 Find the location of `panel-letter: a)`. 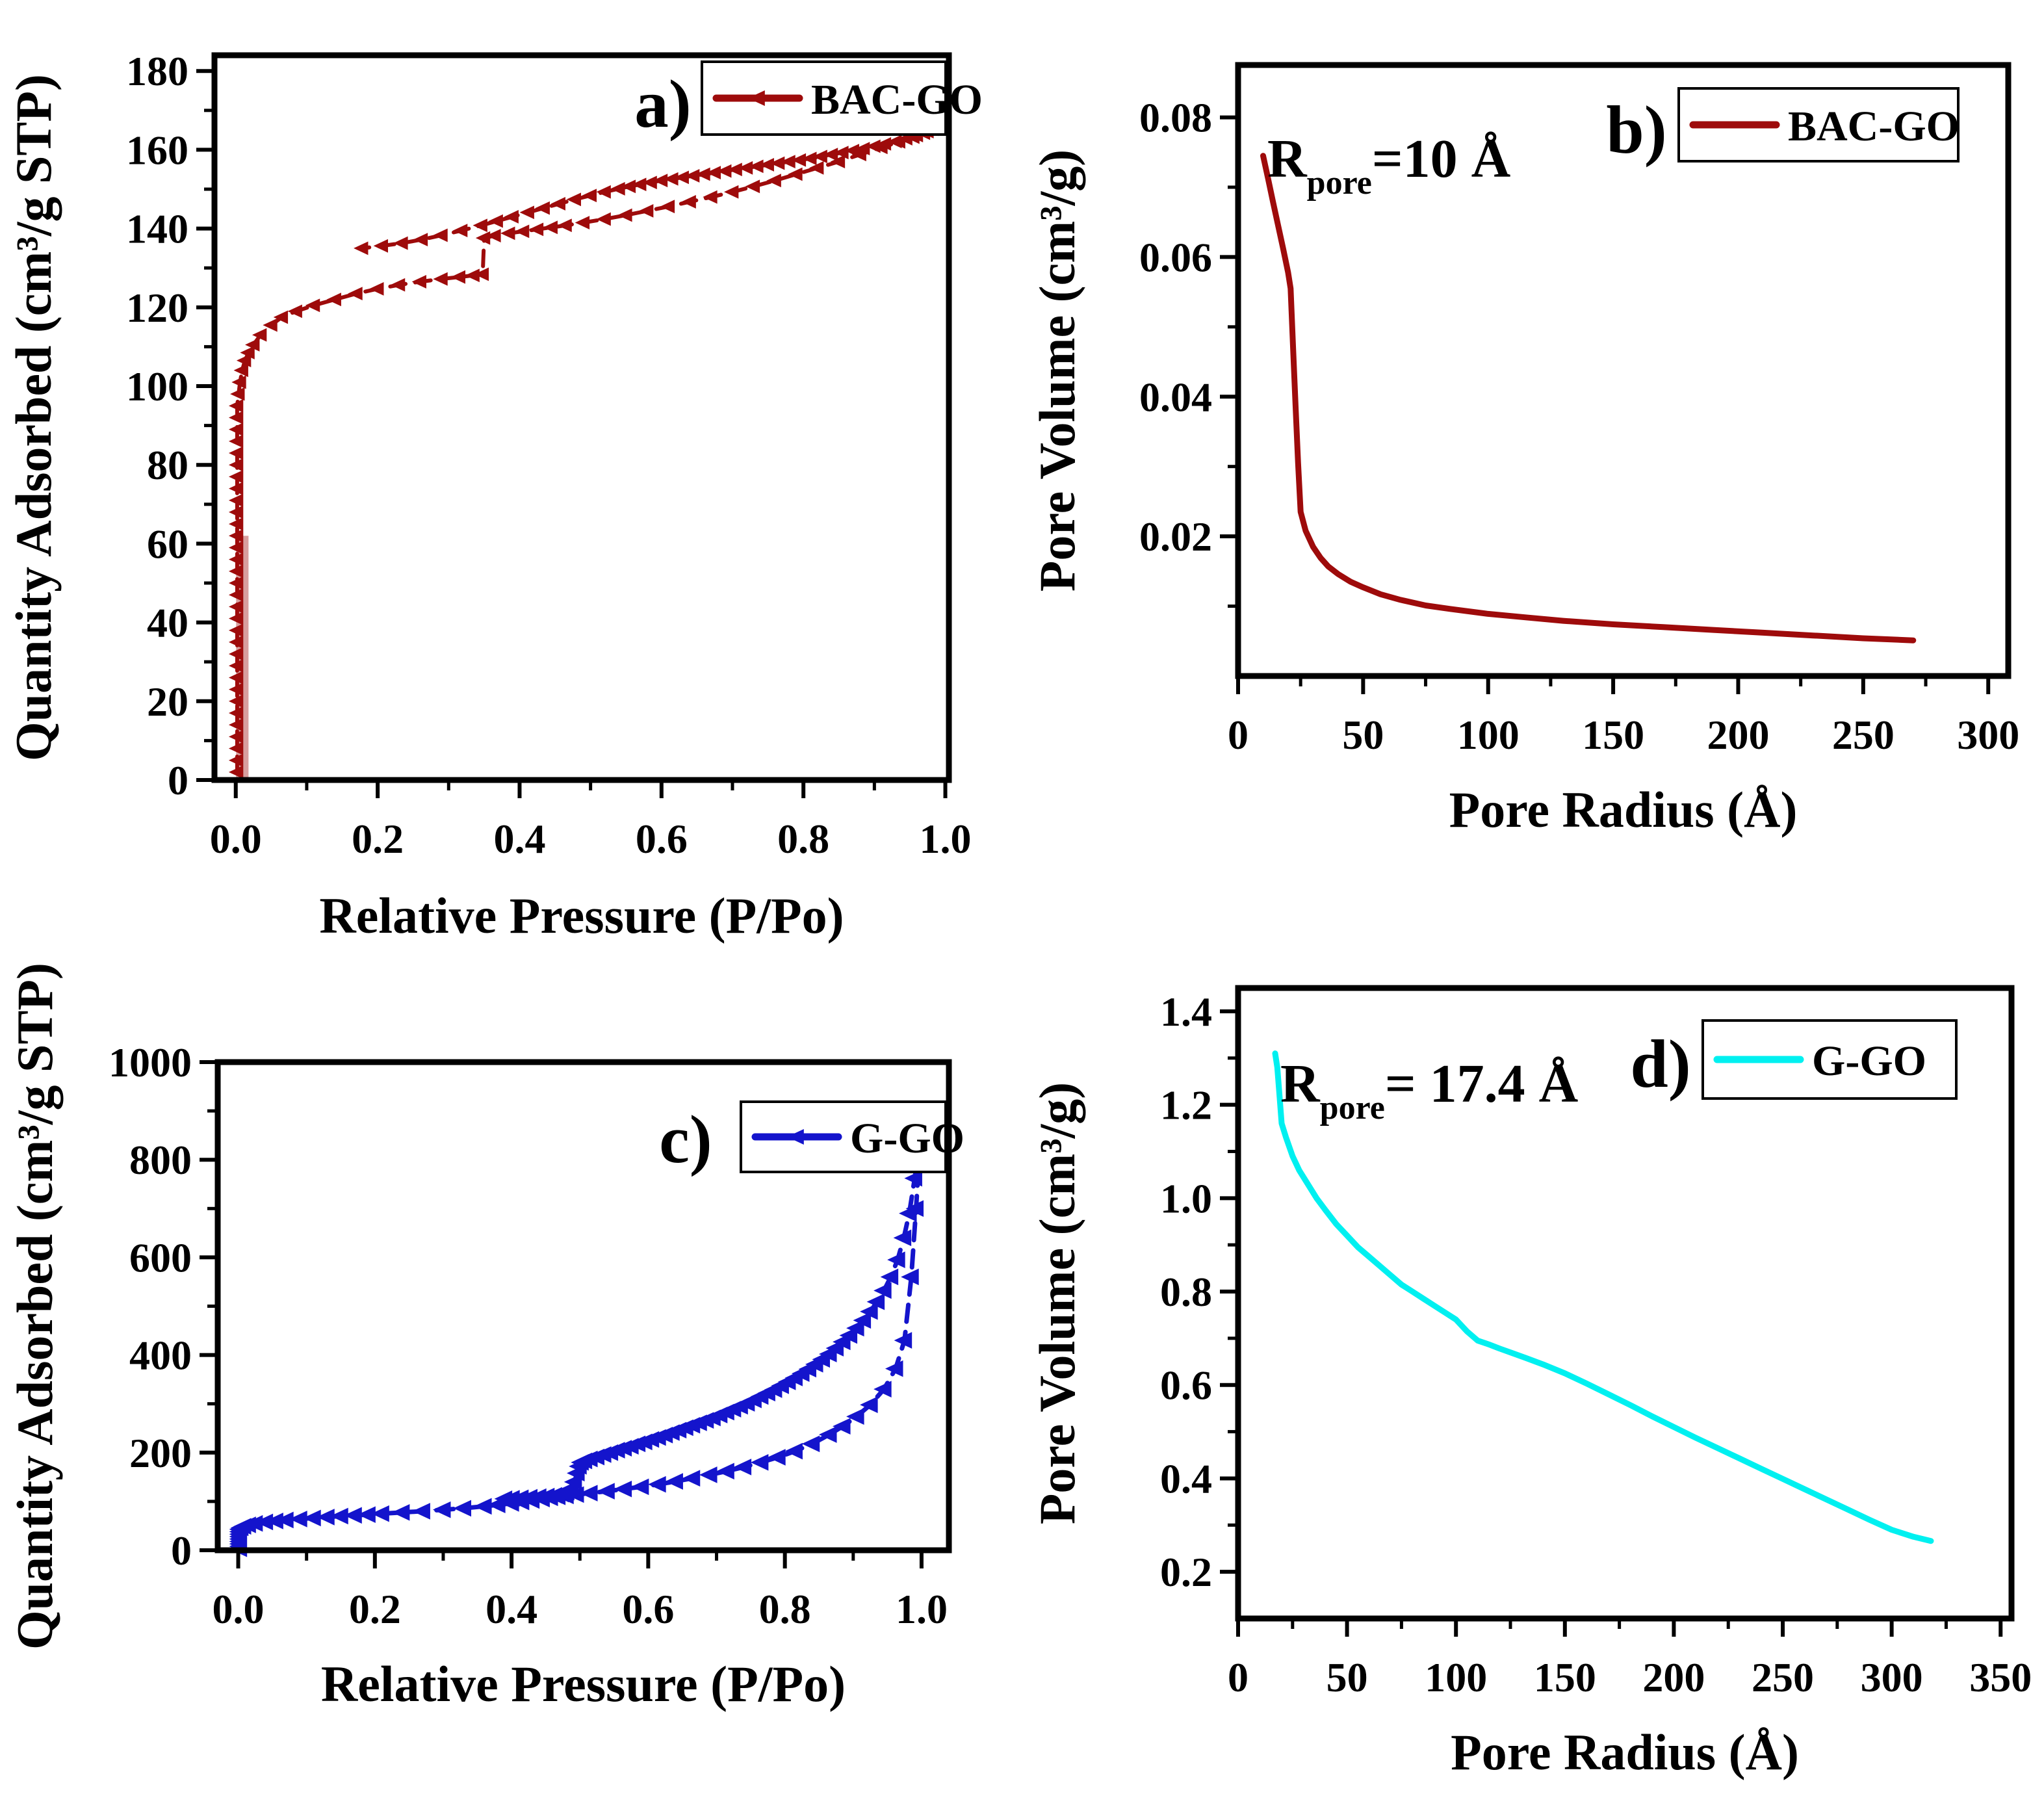

panel-letter: a) is located at coordinates (662, 104).